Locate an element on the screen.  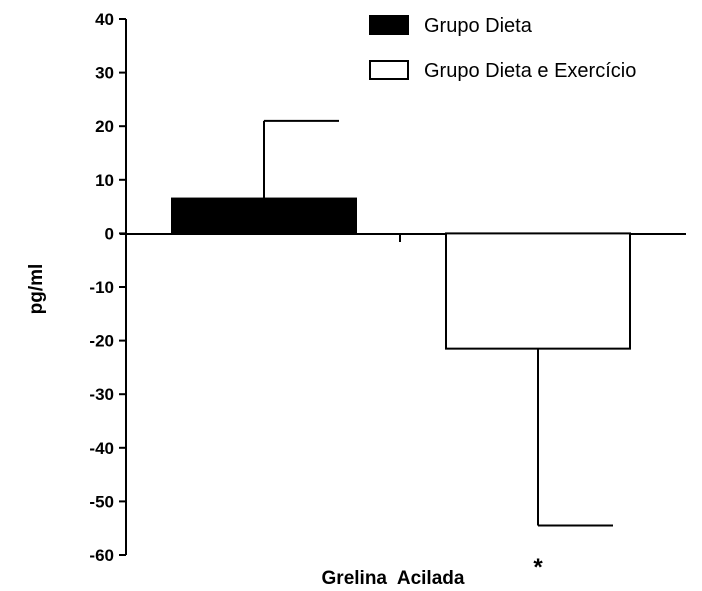
y-tick-label: -50 is located at coordinates (101, 501).